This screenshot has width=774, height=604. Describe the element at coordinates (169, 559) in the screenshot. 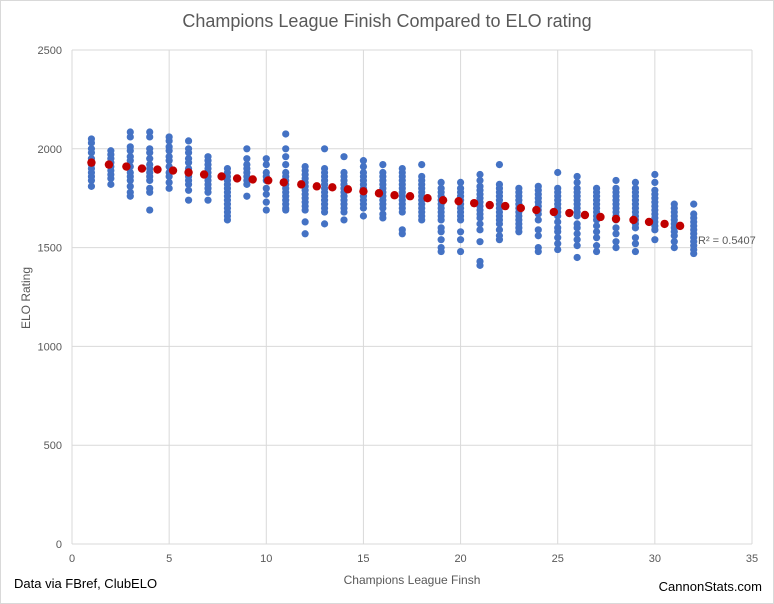

I see `x-tick-label: 5` at that location.